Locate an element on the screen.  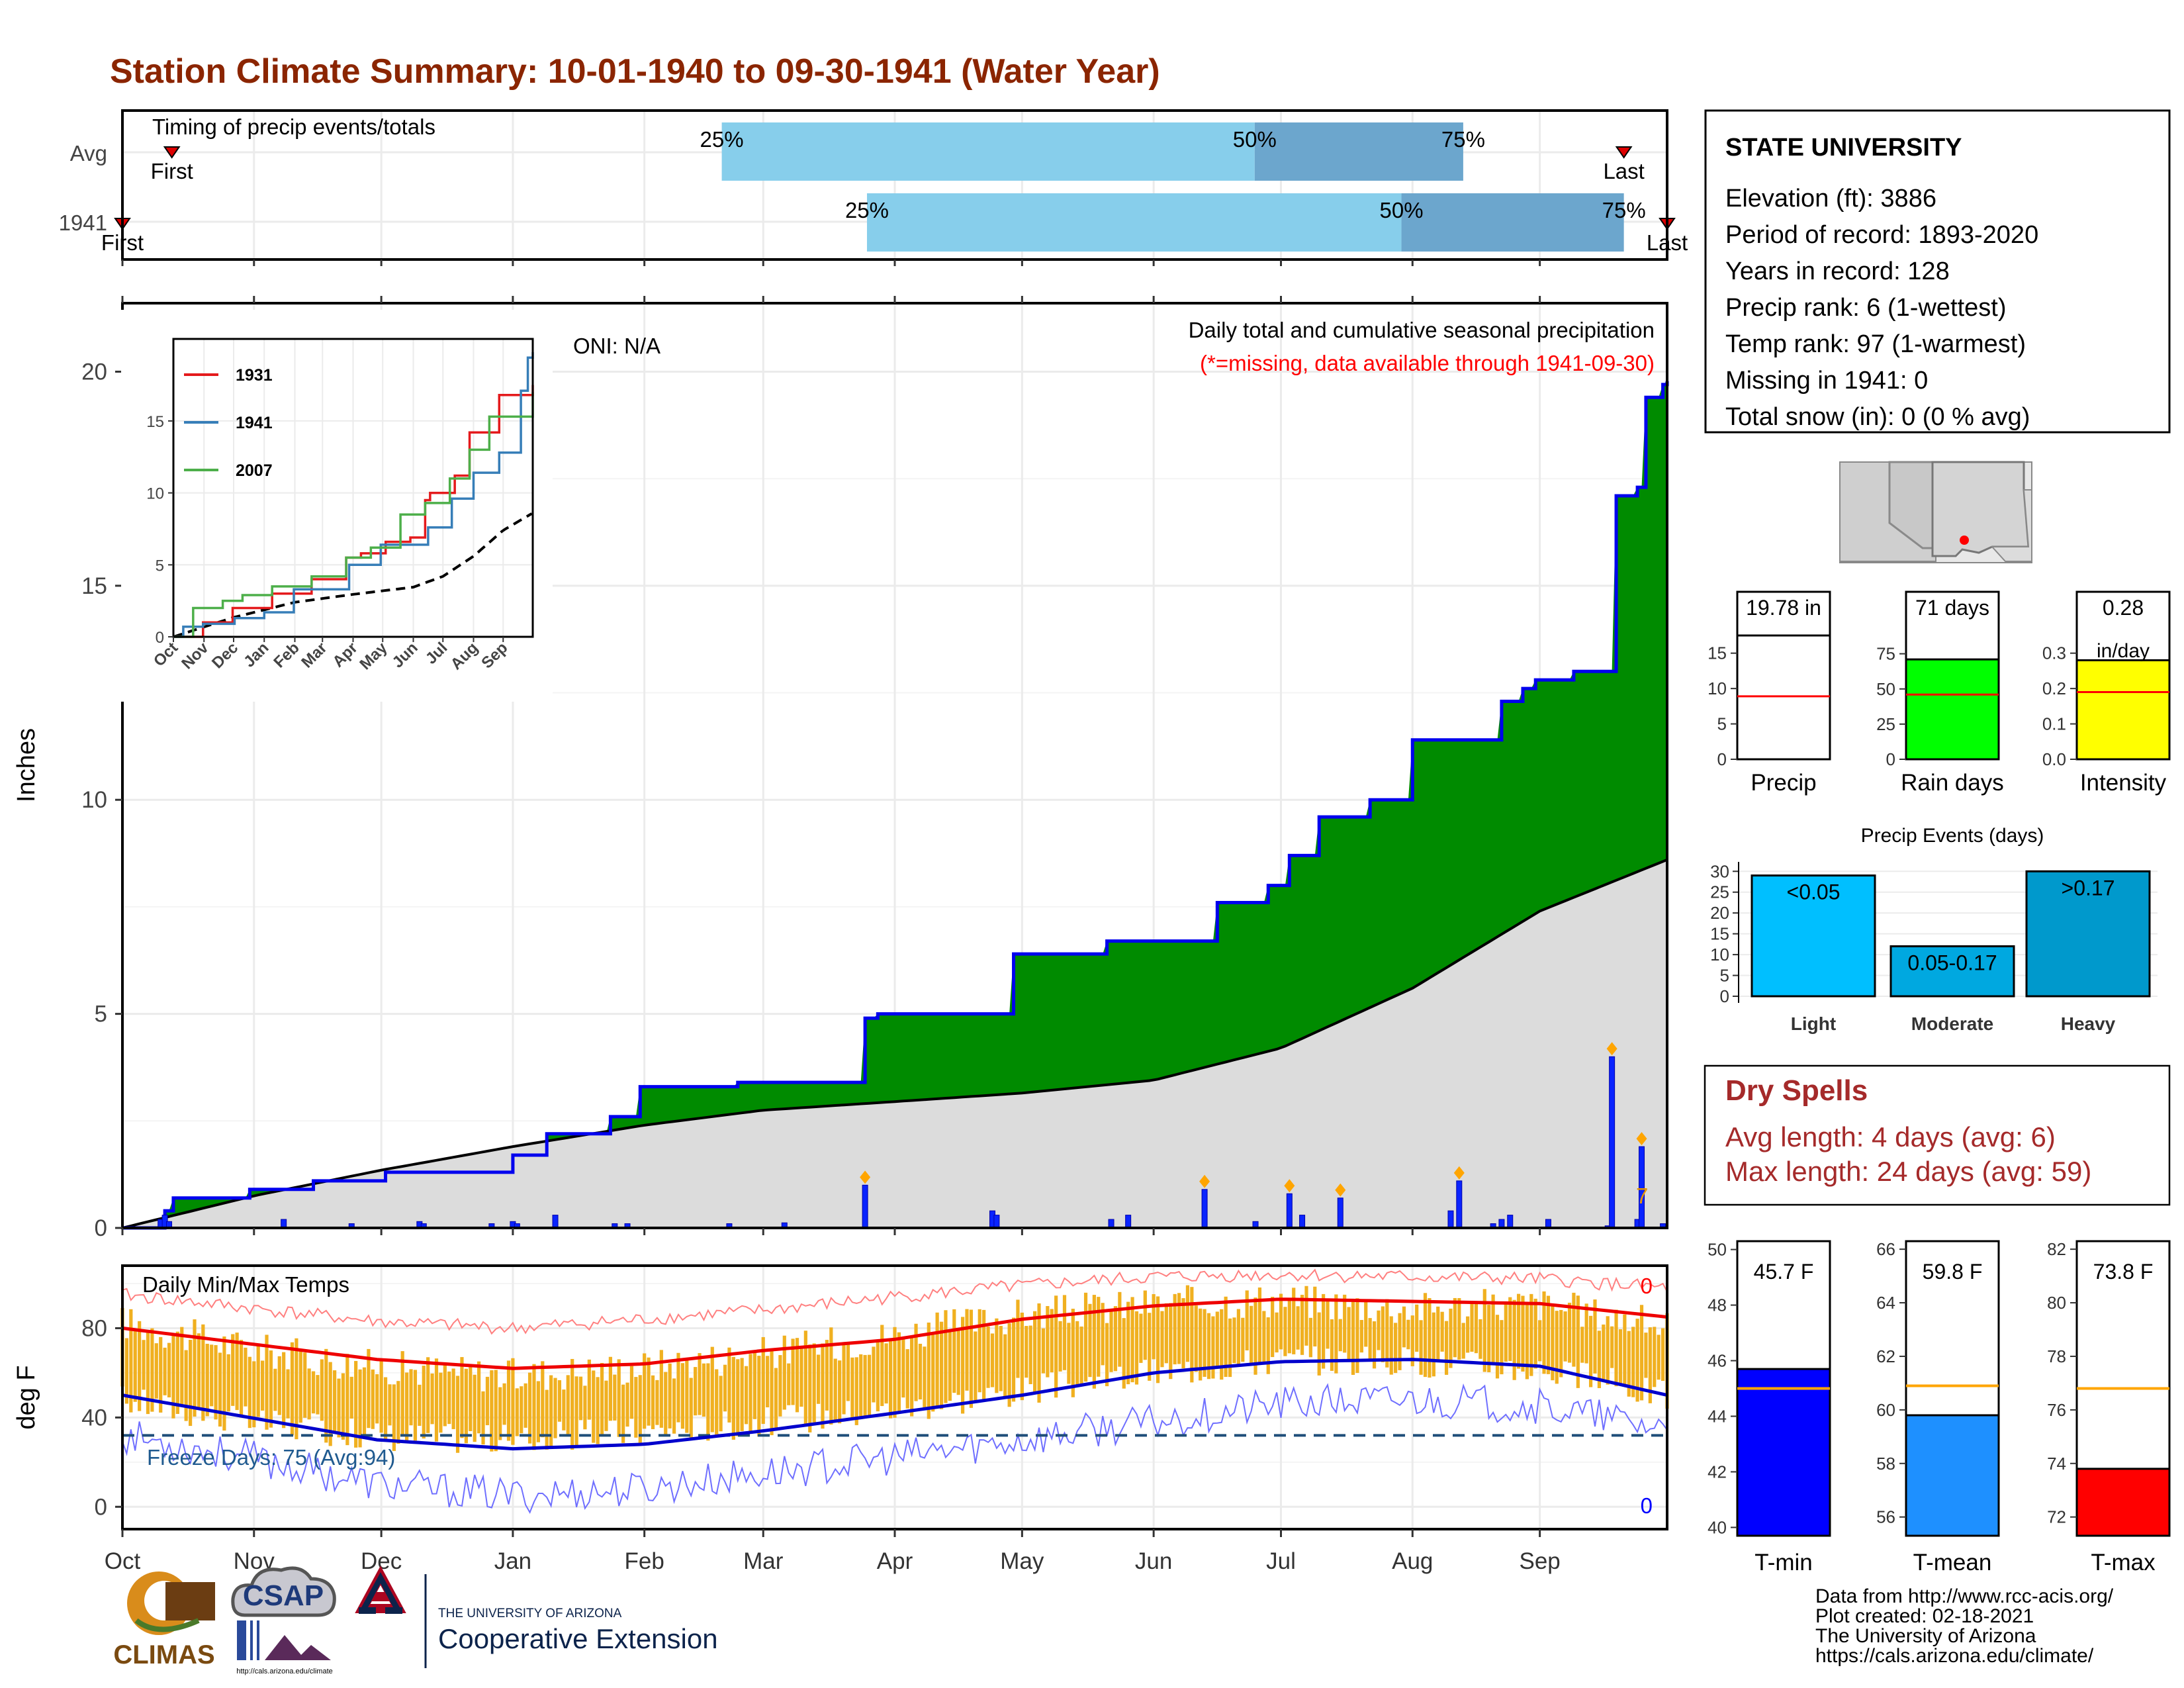
month-label: Mar is located at coordinates (763, 1561).